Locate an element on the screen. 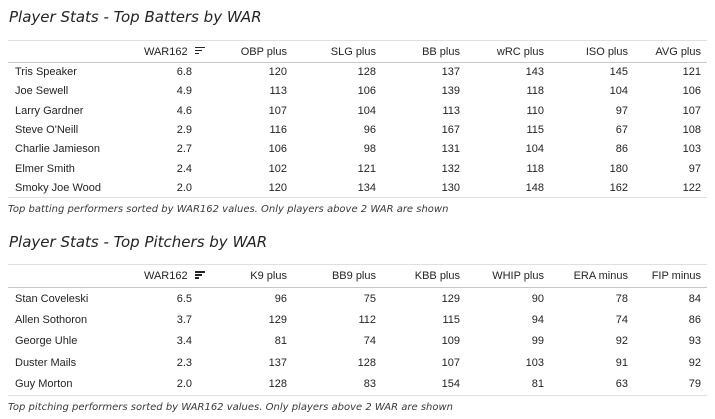 This screenshot has height=419, width=715. stat-cell: 145 is located at coordinates (618, 72).